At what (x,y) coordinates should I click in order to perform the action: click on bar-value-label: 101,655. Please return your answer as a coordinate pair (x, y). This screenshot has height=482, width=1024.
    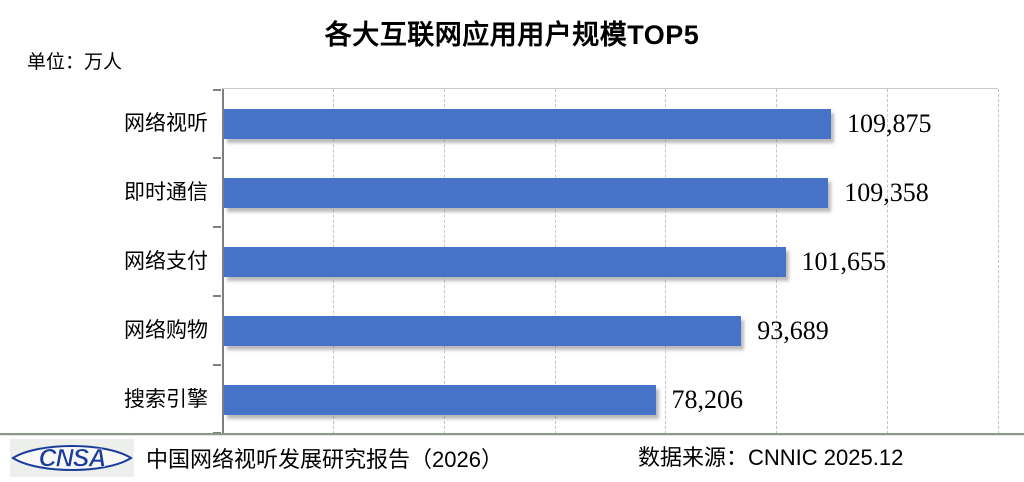
    Looking at the image, I should click on (844, 261).